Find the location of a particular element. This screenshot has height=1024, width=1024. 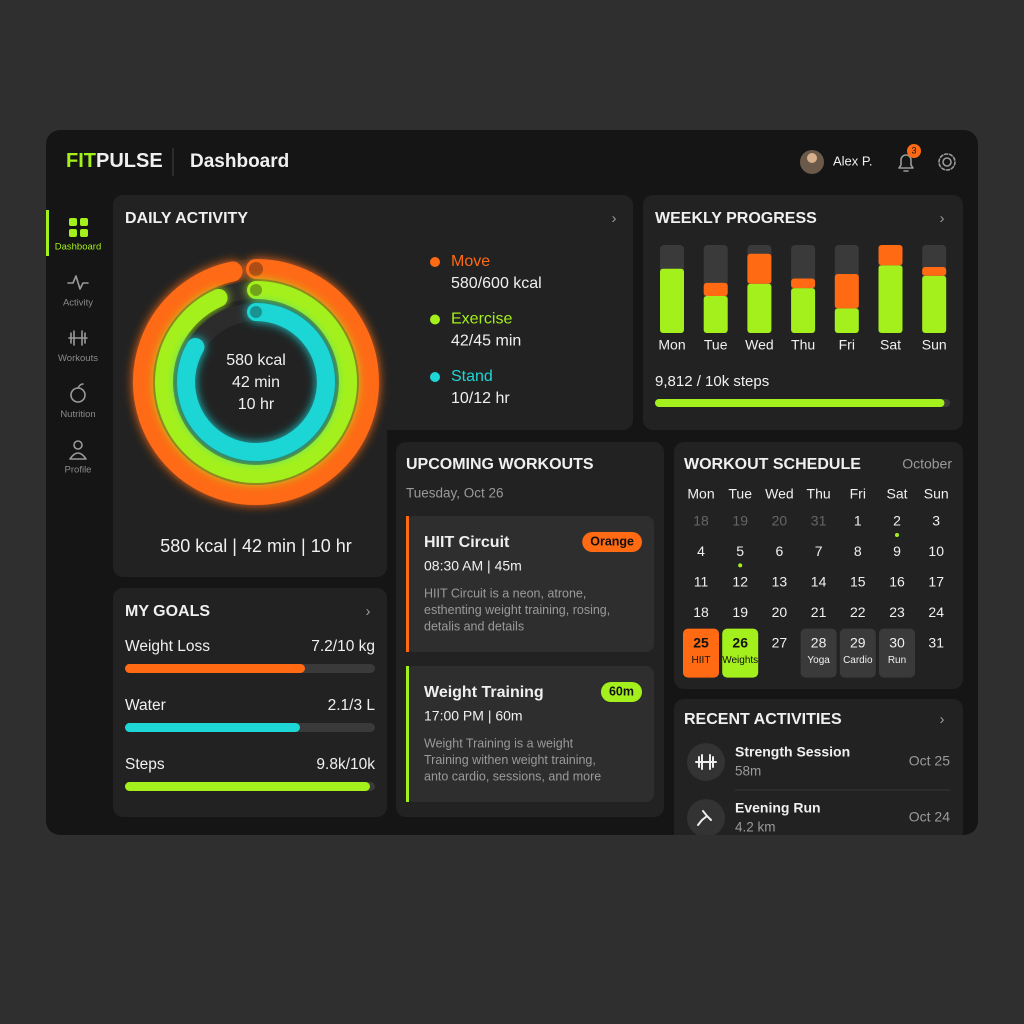

logo-rest: PULSE is located at coordinates (129, 161).